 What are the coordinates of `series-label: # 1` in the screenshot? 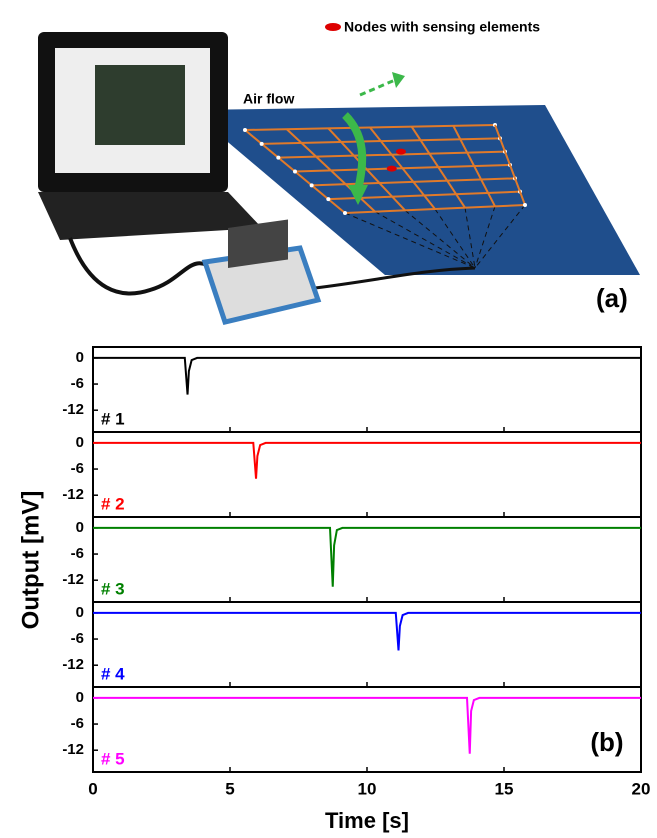 It's located at (113, 418).